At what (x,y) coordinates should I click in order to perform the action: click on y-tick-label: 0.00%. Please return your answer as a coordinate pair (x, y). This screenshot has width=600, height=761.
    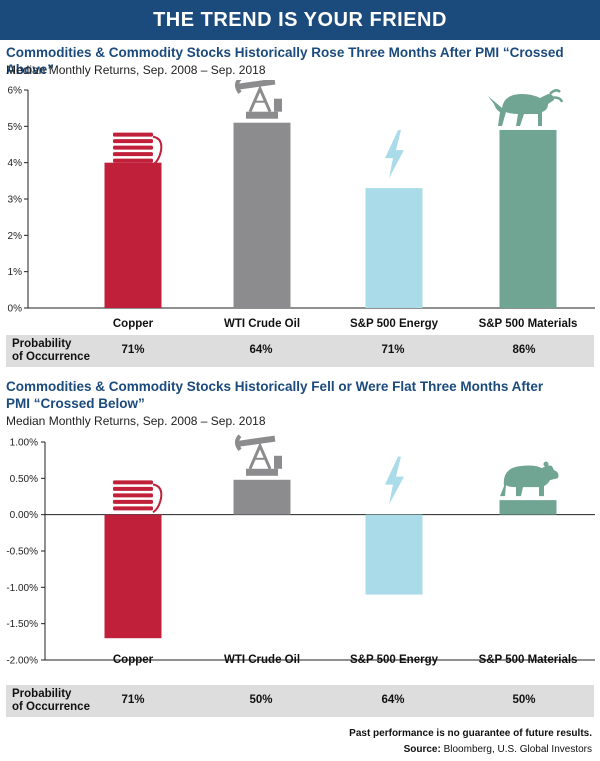
    Looking at the image, I should click on (24, 515).